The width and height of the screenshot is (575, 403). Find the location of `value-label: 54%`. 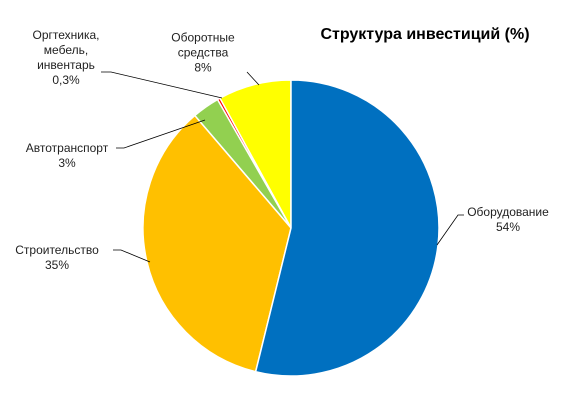

value-label: 54% is located at coordinates (508, 227).